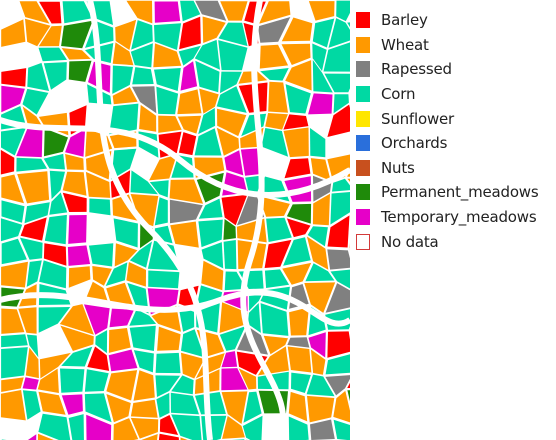  I want to click on legend-swatch-temporary-meadows, so click(363, 217).